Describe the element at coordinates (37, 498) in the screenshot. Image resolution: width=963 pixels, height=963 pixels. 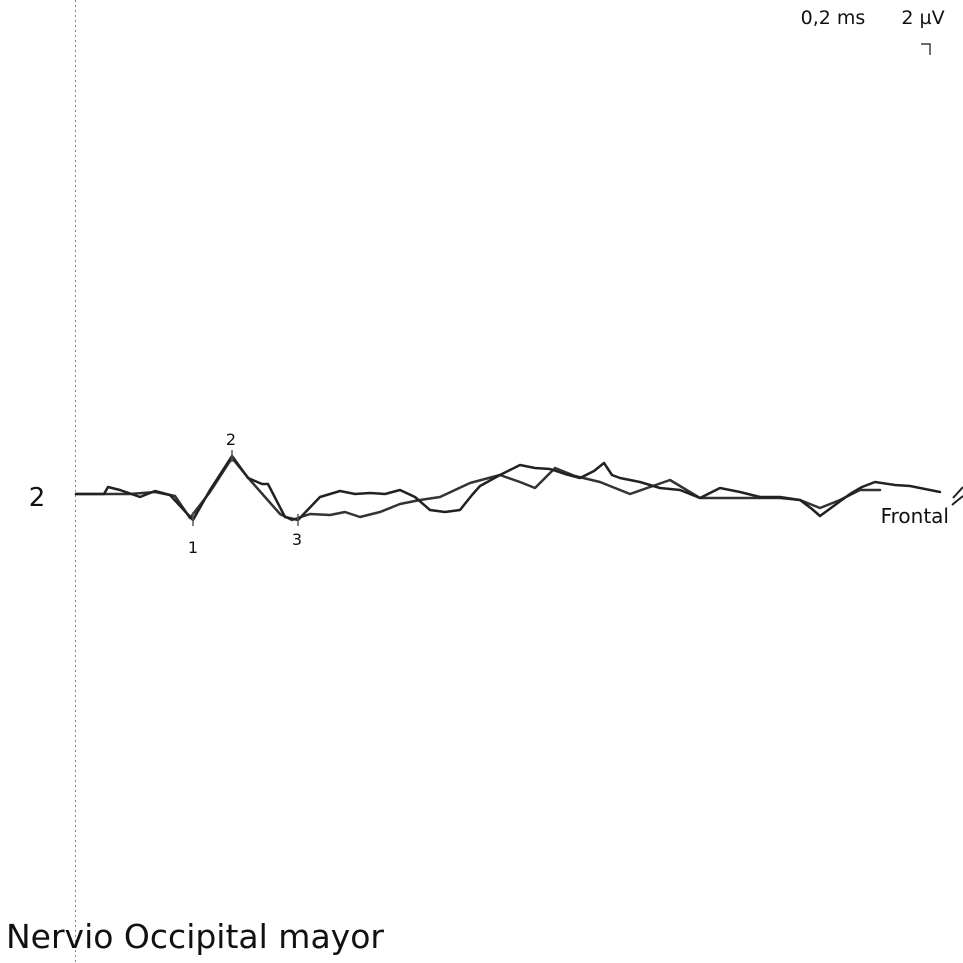
I see `trace-number: 2` at that location.